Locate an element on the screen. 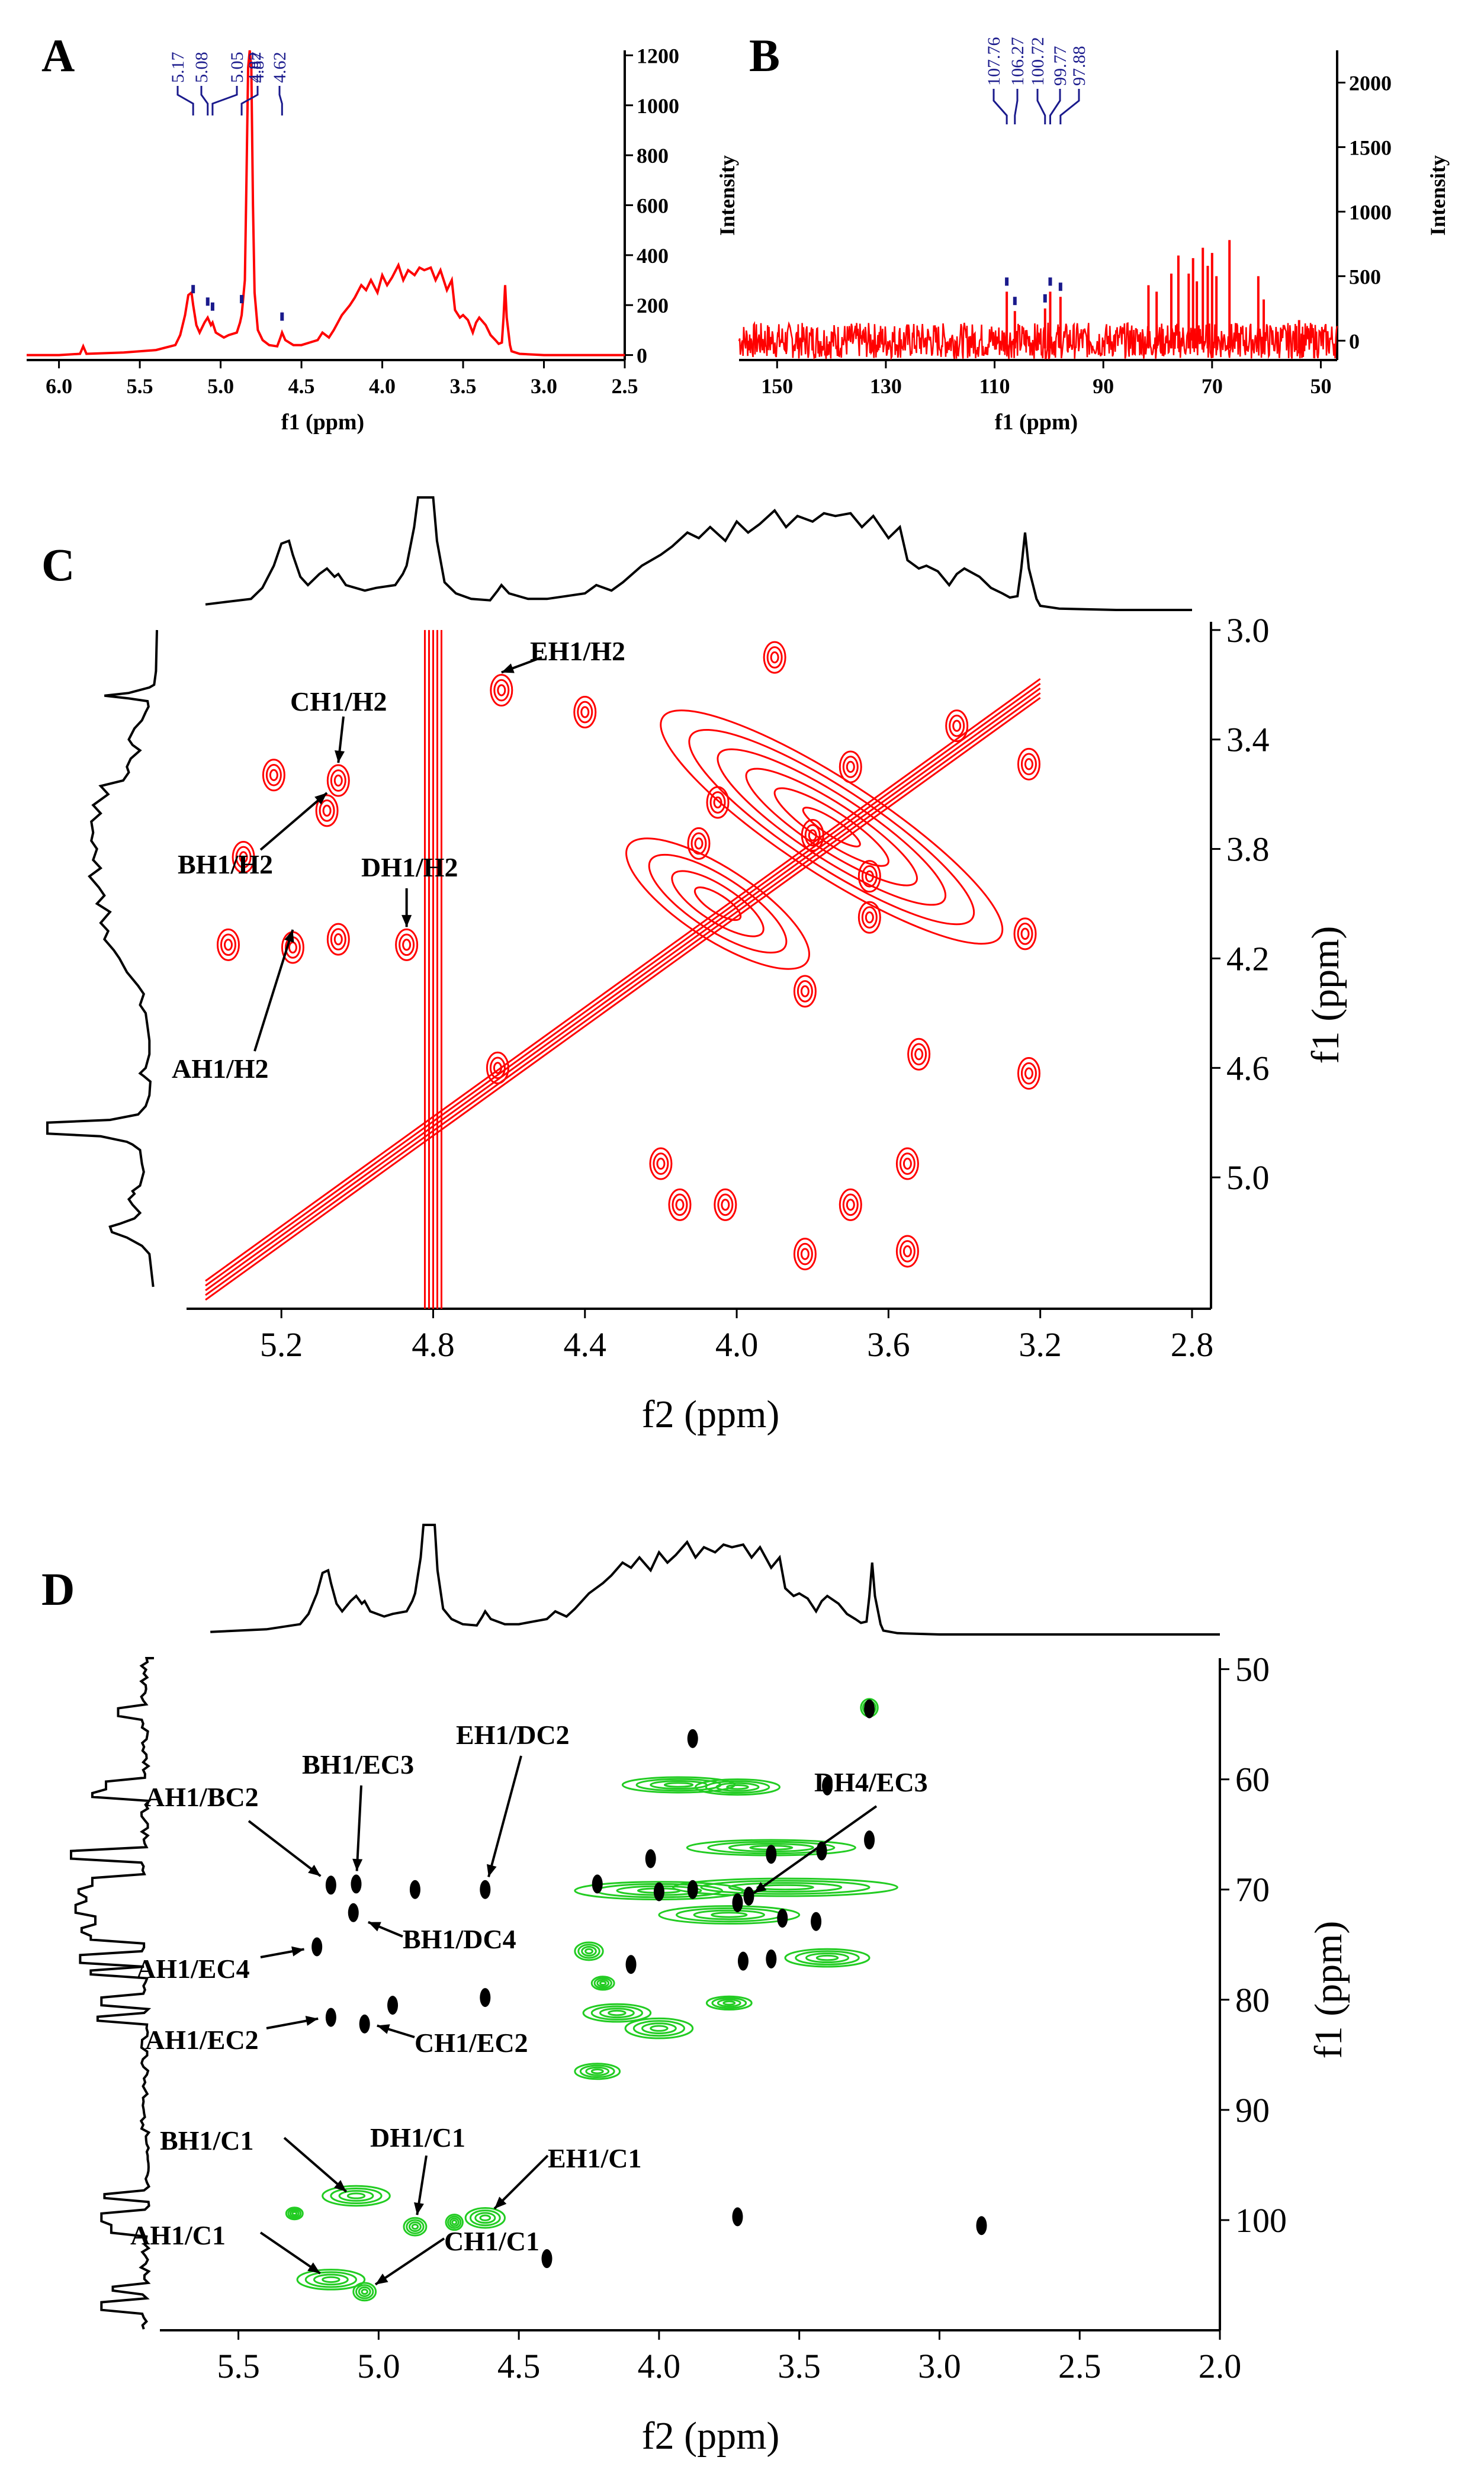 This screenshot has height=2473, width=1484. panel-a-peak-label: 4.82 is located at coordinates (255, 67).